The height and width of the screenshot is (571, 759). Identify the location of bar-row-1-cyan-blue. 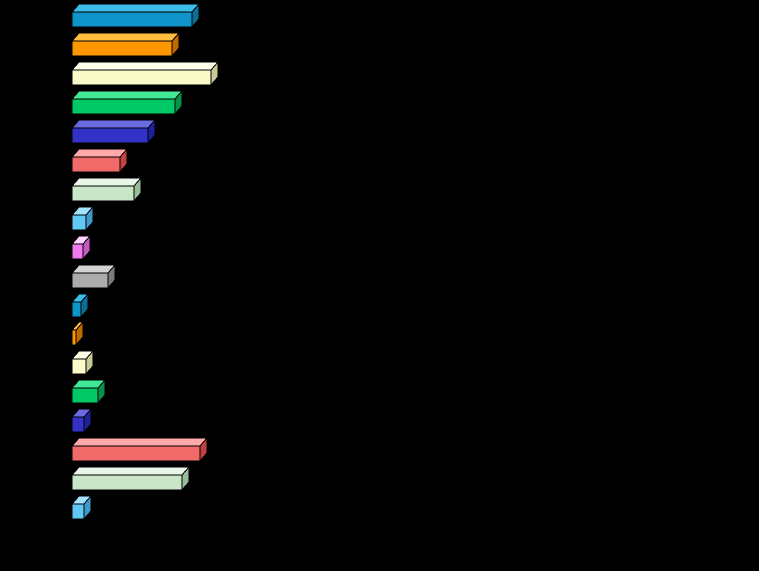
(135, 15).